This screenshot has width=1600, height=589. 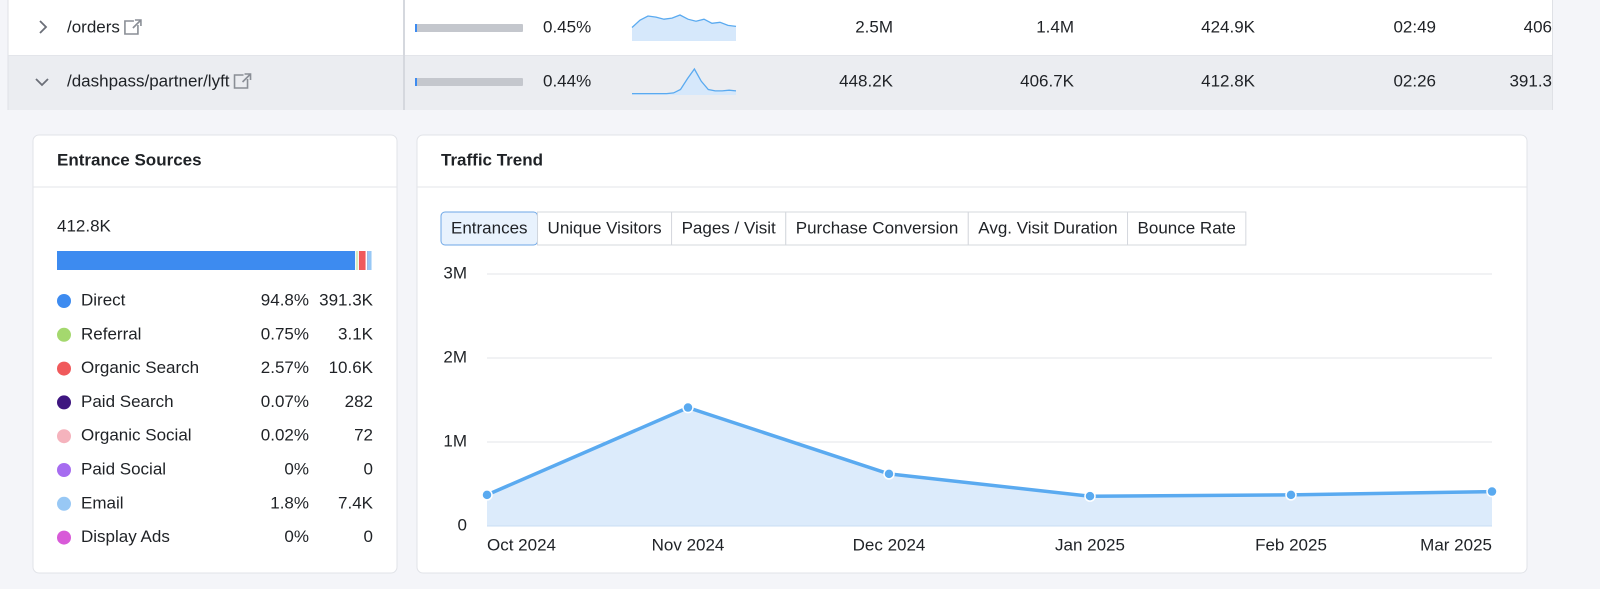 I want to click on source-count: 391.3K, so click(x=346, y=299).